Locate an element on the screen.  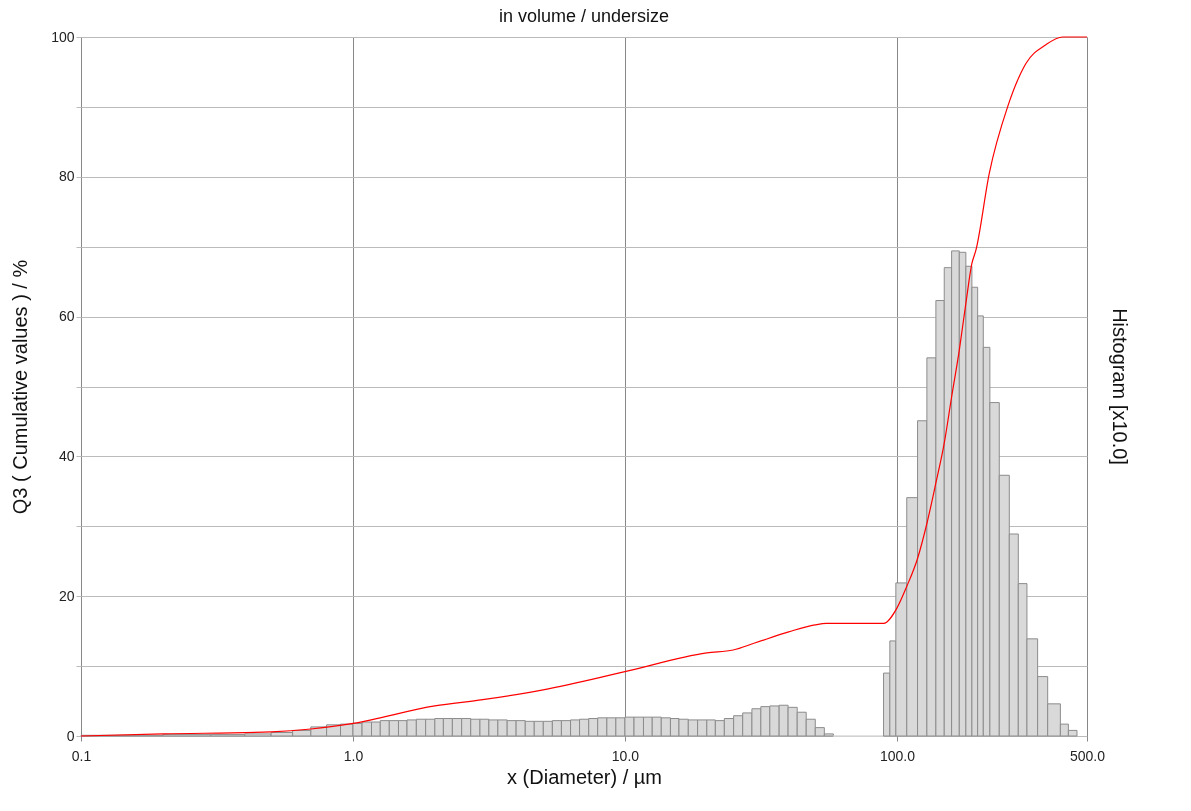
chart-title: in volume / undersize is located at coordinates (584, 16).